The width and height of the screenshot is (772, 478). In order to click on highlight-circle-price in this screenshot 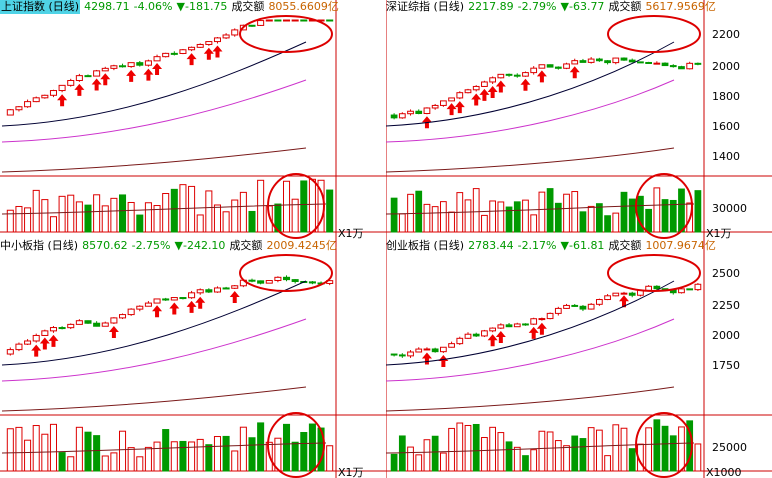, I will do `click(286, 34)`.